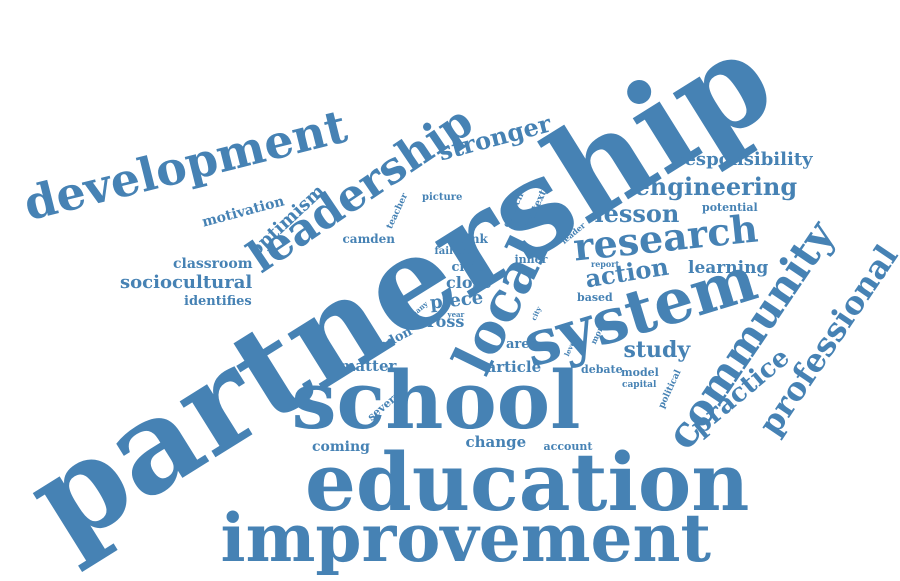  What do you see at coordinates (744, 159) in the screenshot?
I see `word-responsibility: responsibility` at bounding box center [744, 159].